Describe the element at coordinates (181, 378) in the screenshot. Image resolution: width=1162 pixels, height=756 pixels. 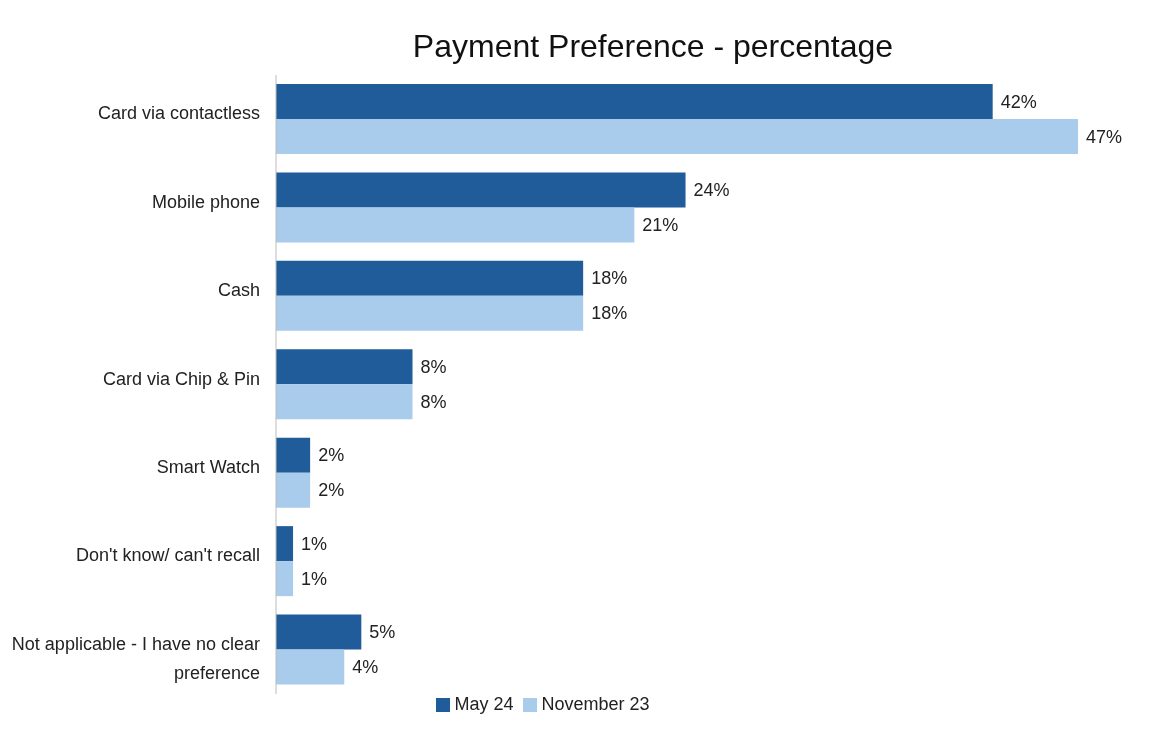
I see `y-tick-label: Card via Chip & Pin` at that location.